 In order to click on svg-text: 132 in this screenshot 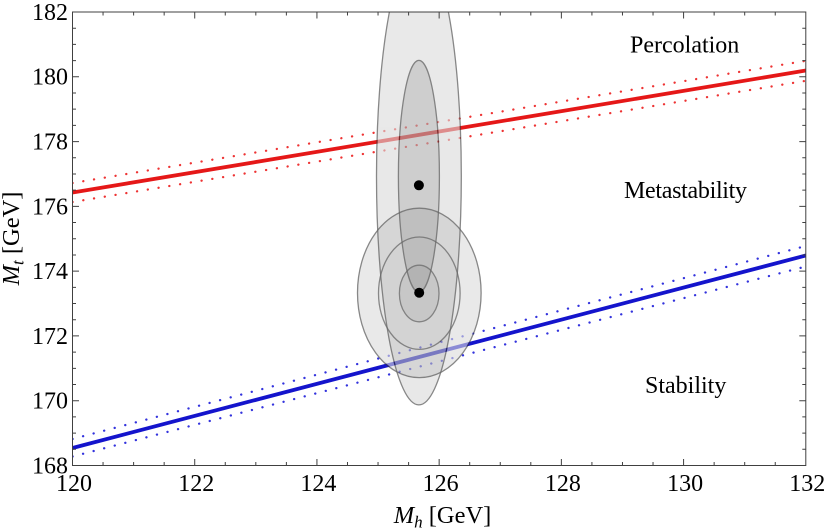, I will do `click(807, 484)`.